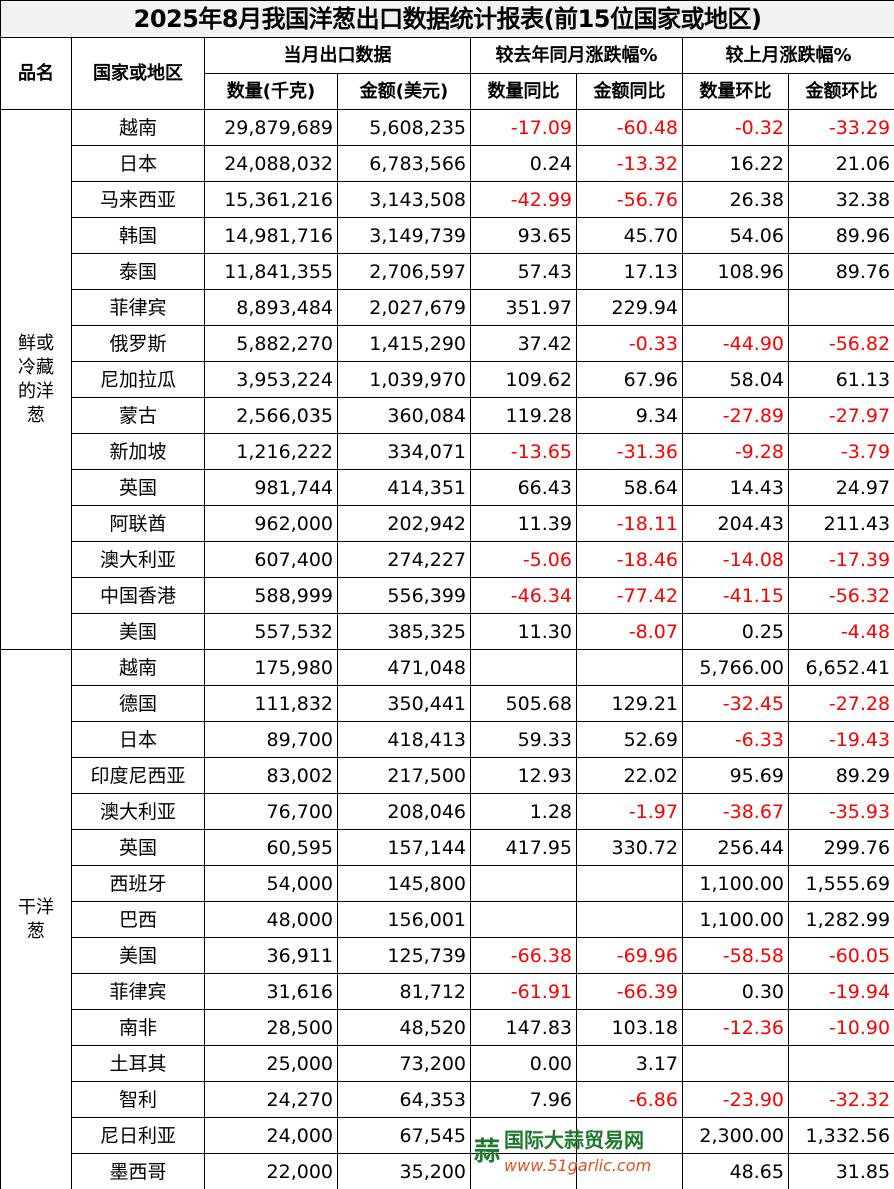 The height and width of the screenshot is (1189, 894). I want to click on cell-qty-mom: 95.69, so click(735, 775).